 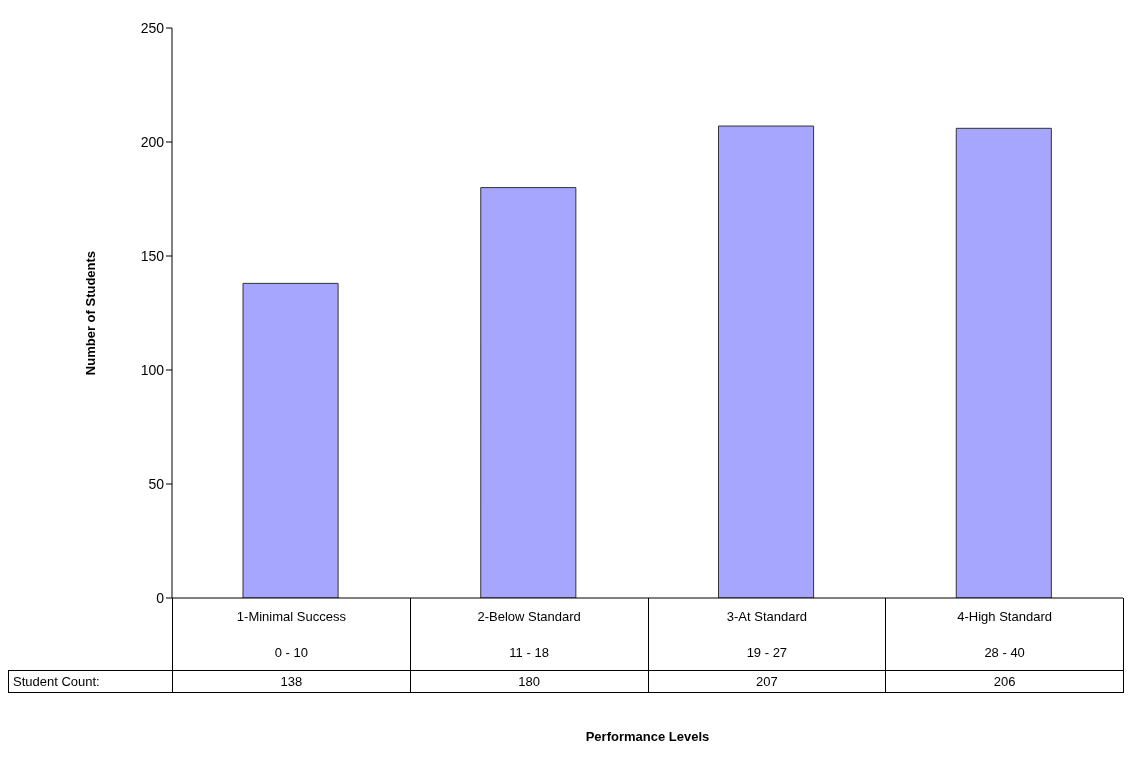 What do you see at coordinates (160, 597) in the screenshot?
I see `y-tick-label: 0` at bounding box center [160, 597].